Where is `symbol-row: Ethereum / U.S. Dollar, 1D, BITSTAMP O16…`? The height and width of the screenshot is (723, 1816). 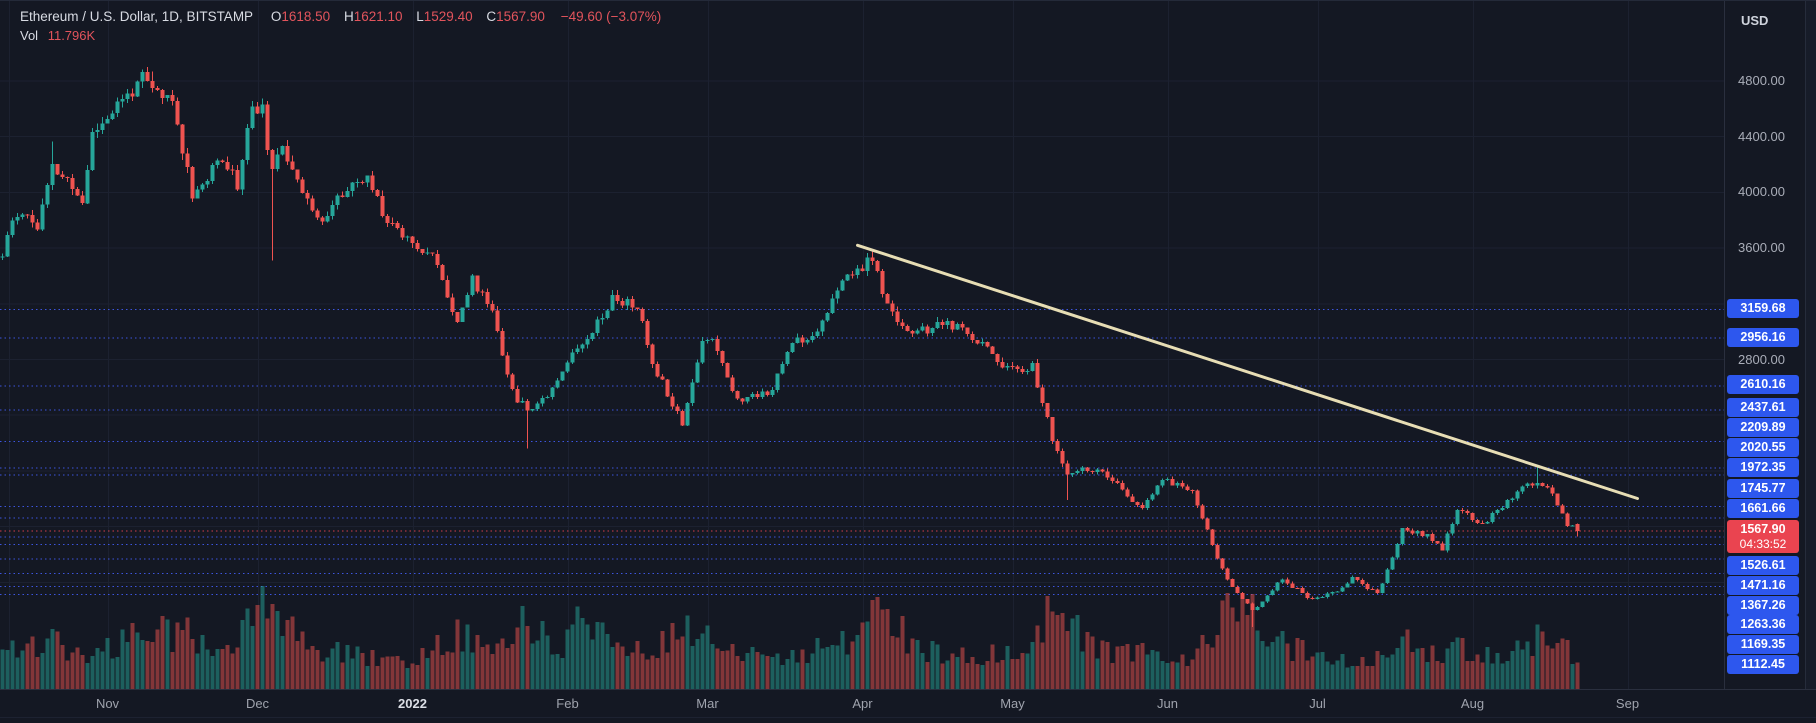 symbol-row: Ethereum / U.S. Dollar, 1D, BITSTAMP O16… is located at coordinates (340, 16).